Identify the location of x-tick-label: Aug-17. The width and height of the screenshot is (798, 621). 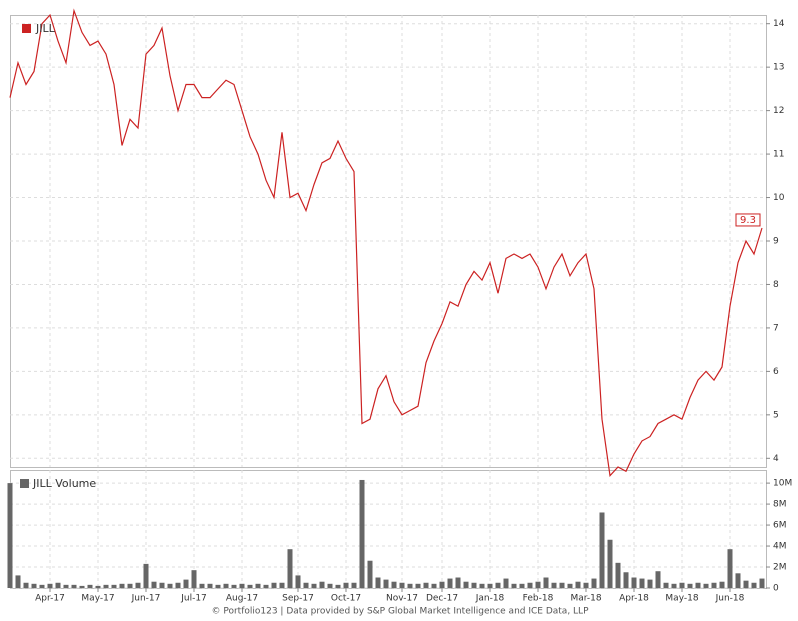
(242, 599).